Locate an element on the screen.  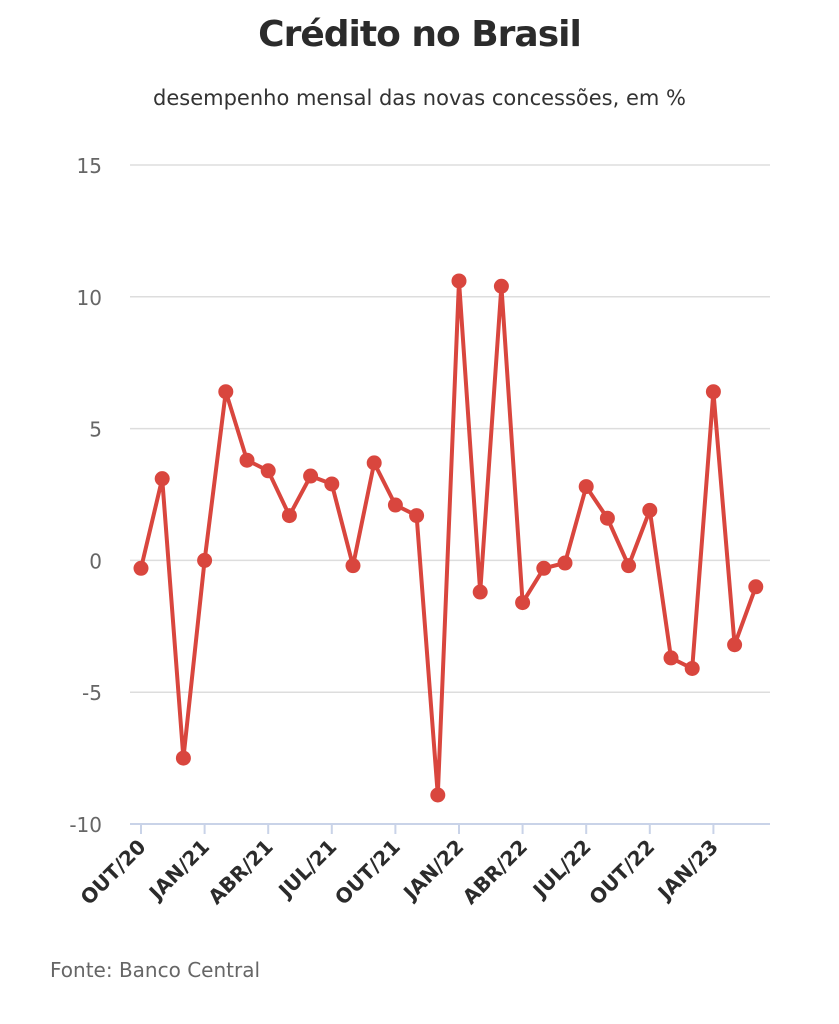
y-tick-label: 5 is located at coordinates (95, 430).